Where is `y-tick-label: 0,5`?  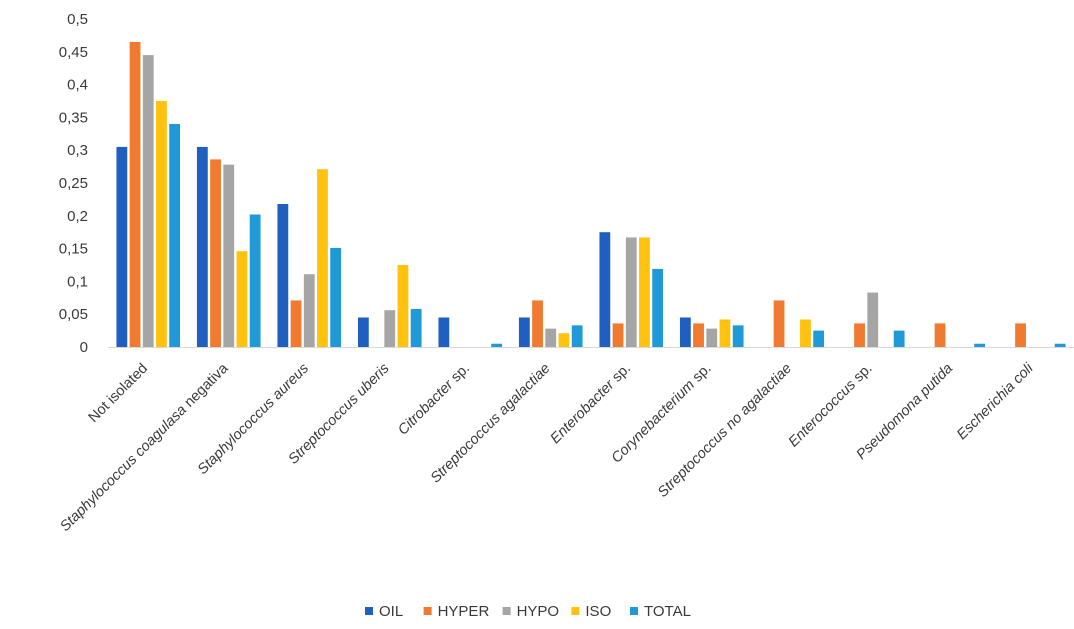 y-tick-label: 0,5 is located at coordinates (77, 19).